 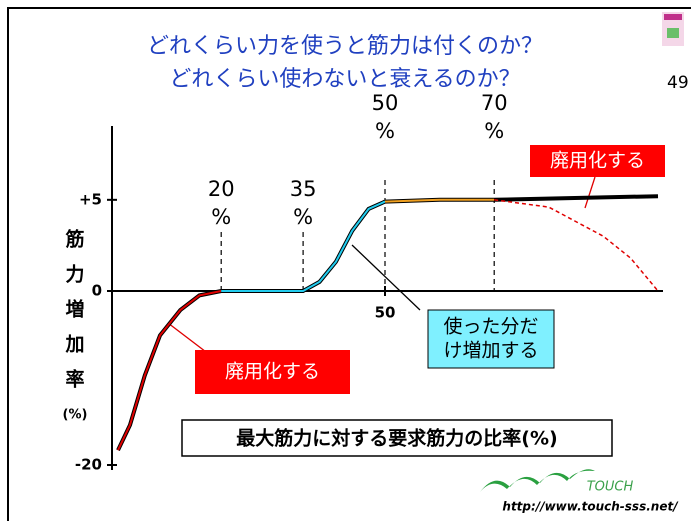 What do you see at coordinates (74, 309) in the screenshot?
I see `y-axis-label: 増` at bounding box center [74, 309].